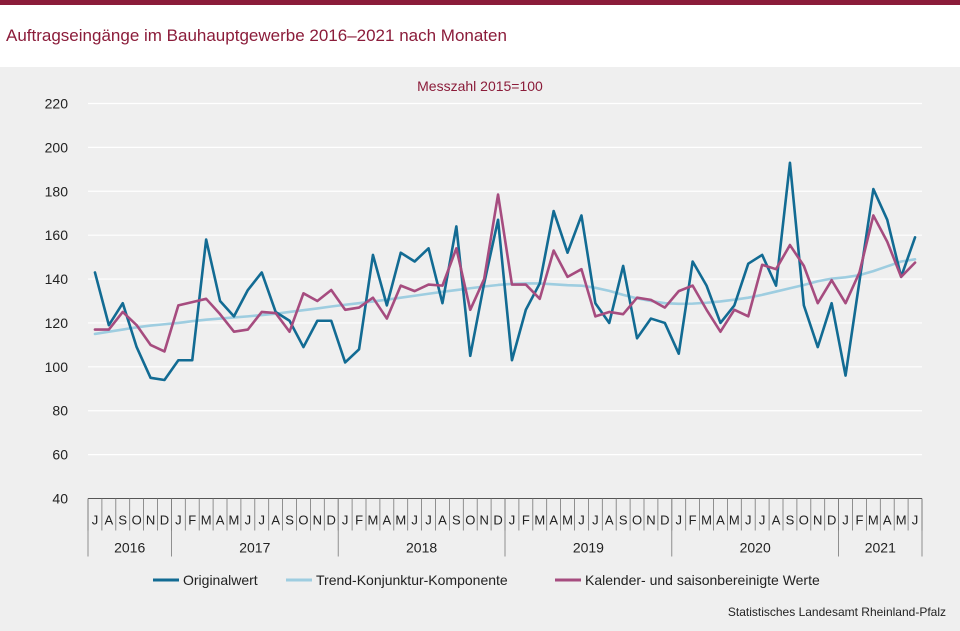 The image size is (960, 631). I want to click on chart-subtitle: Messzahl 2015=100, so click(480, 86).